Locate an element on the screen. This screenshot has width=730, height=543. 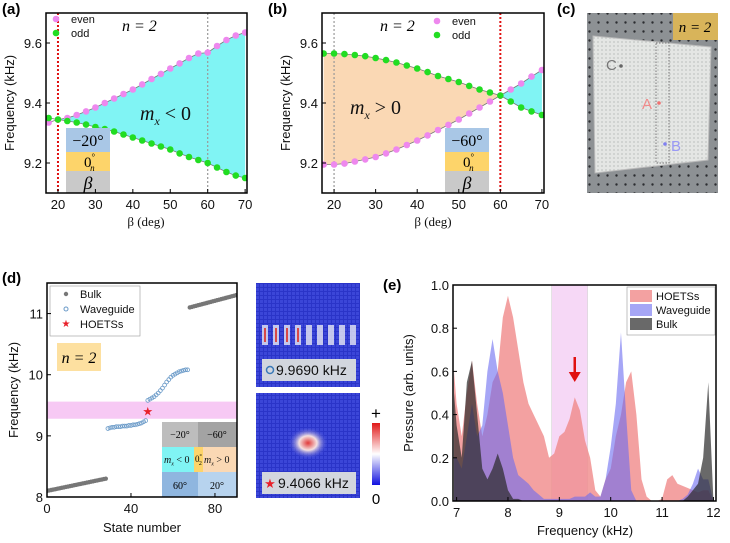
math-relation: < 0 is located at coordinates (182, 460).